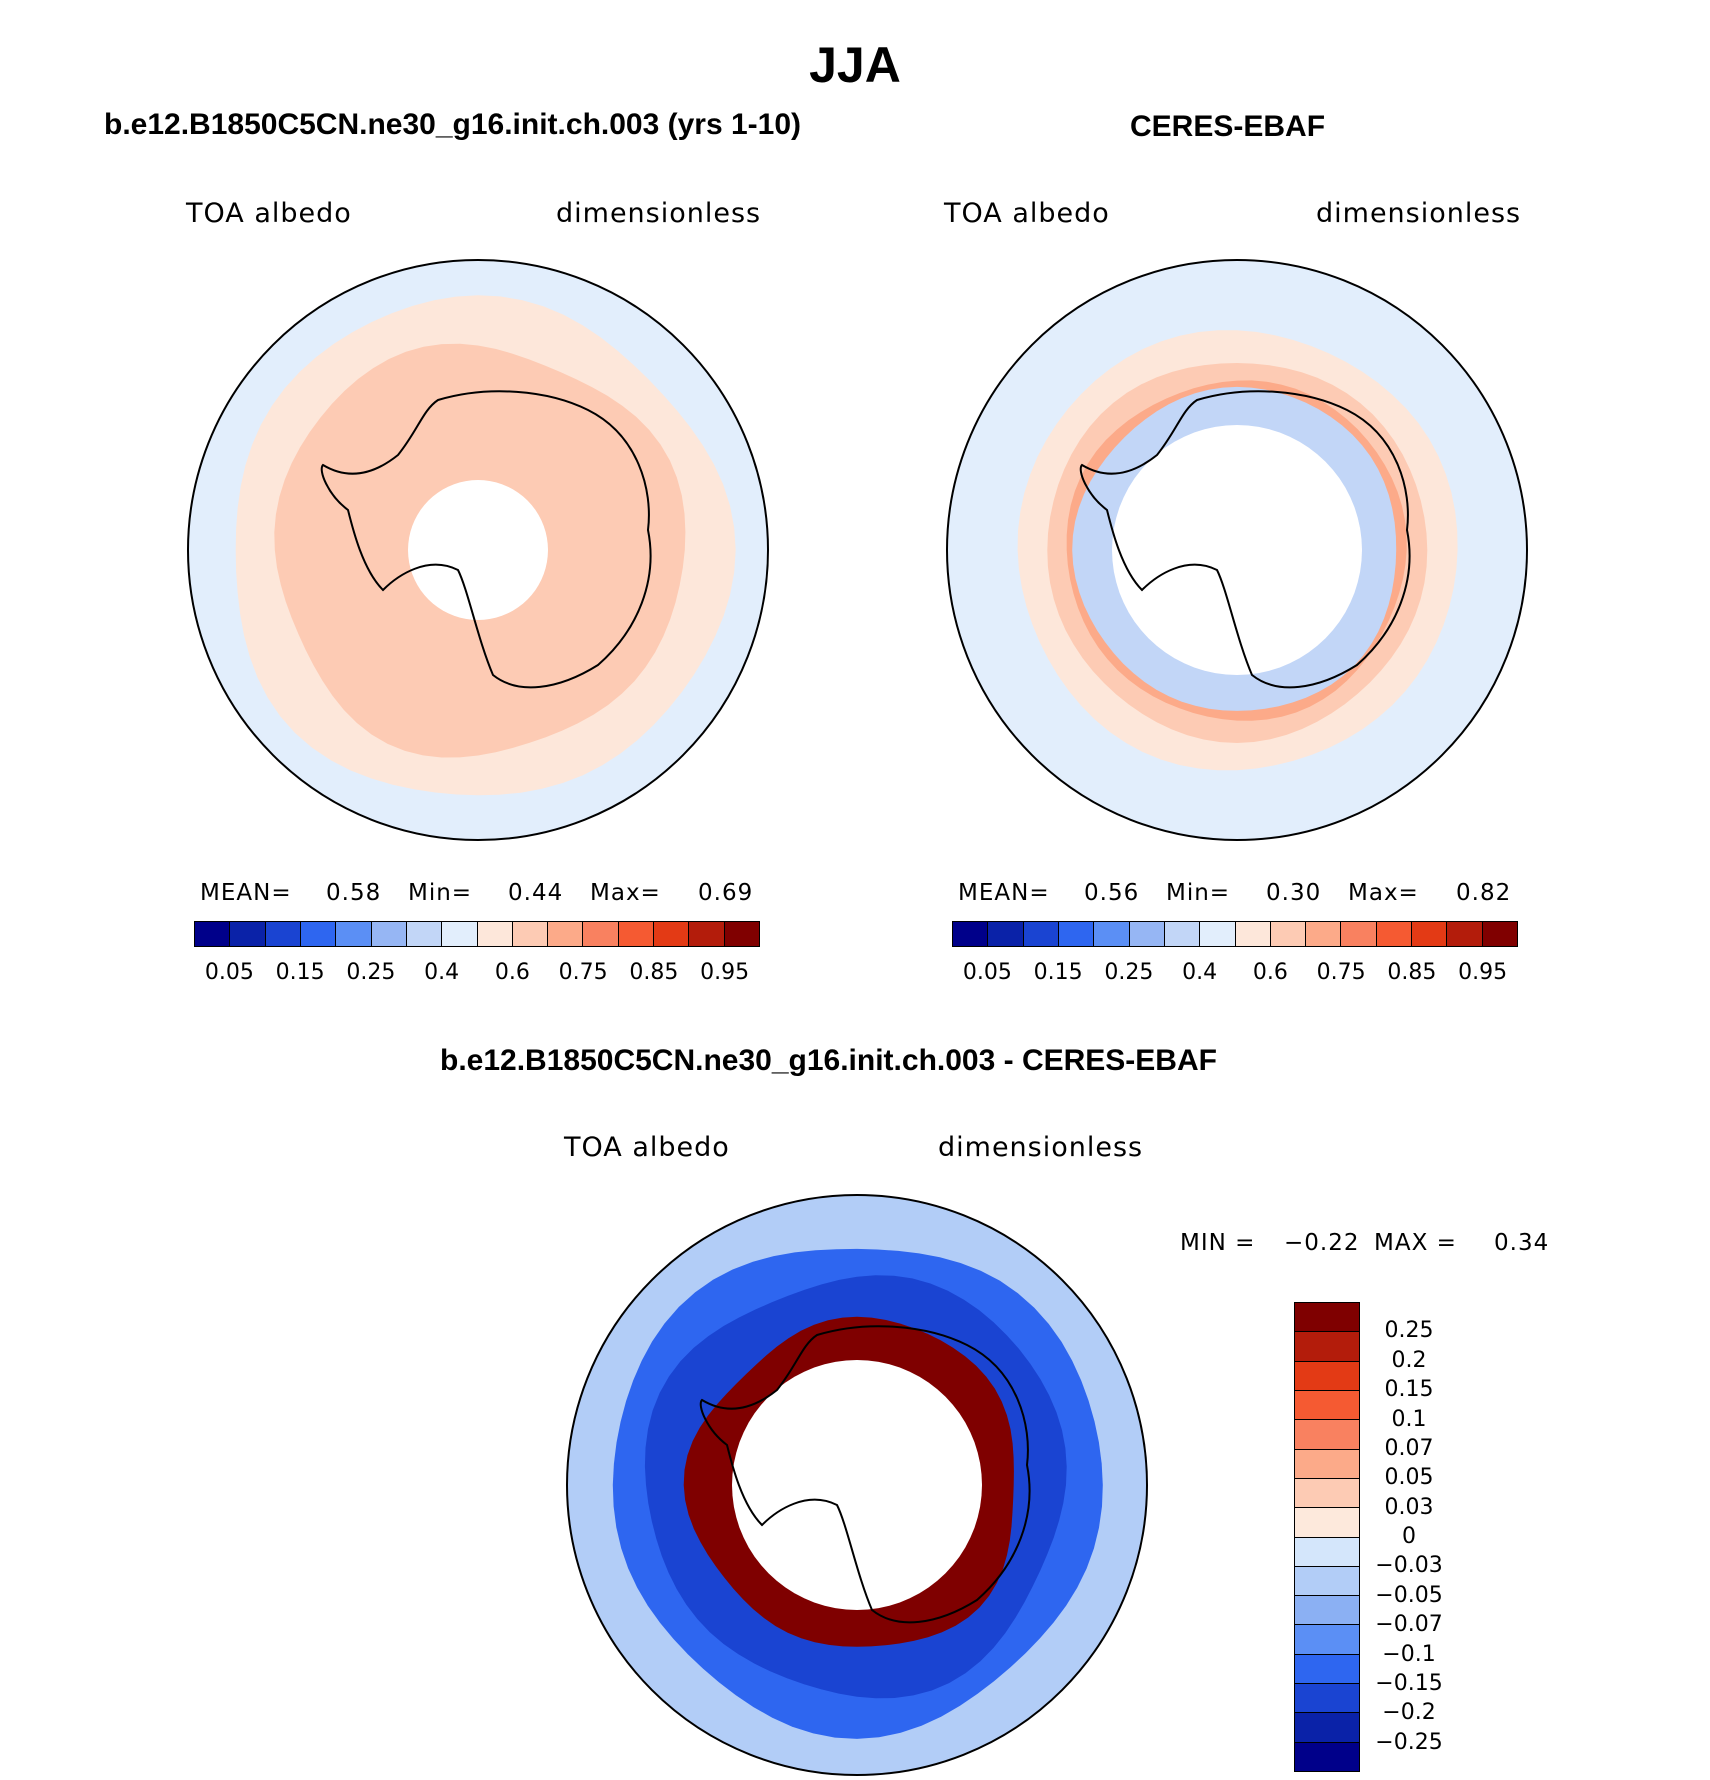 This screenshot has height=1780, width=1710. I want to click on model-units-label: dimensionless, so click(659, 213).